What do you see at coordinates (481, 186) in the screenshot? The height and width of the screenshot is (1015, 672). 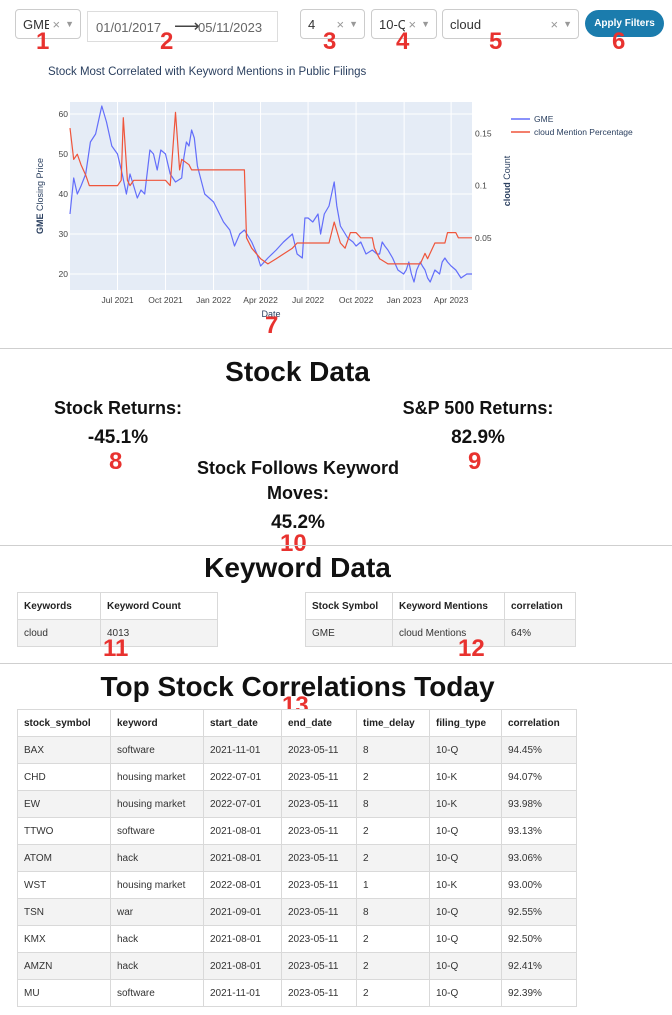 I see `y-right-tick-label: 0.1` at bounding box center [481, 186].